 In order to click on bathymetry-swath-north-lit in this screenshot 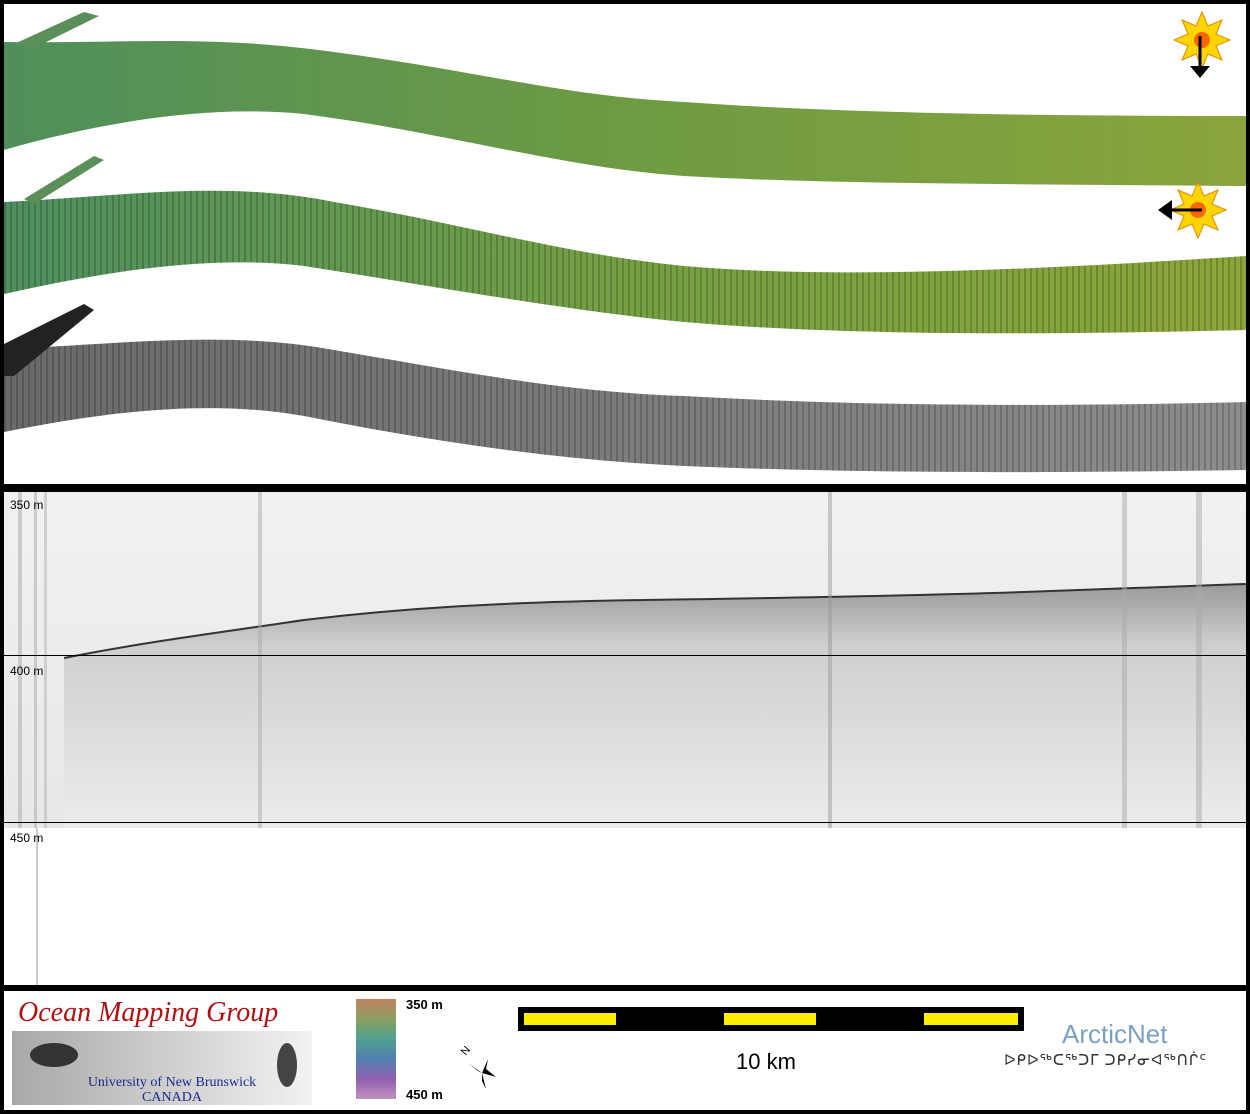, I will do `click(625, 113)`.